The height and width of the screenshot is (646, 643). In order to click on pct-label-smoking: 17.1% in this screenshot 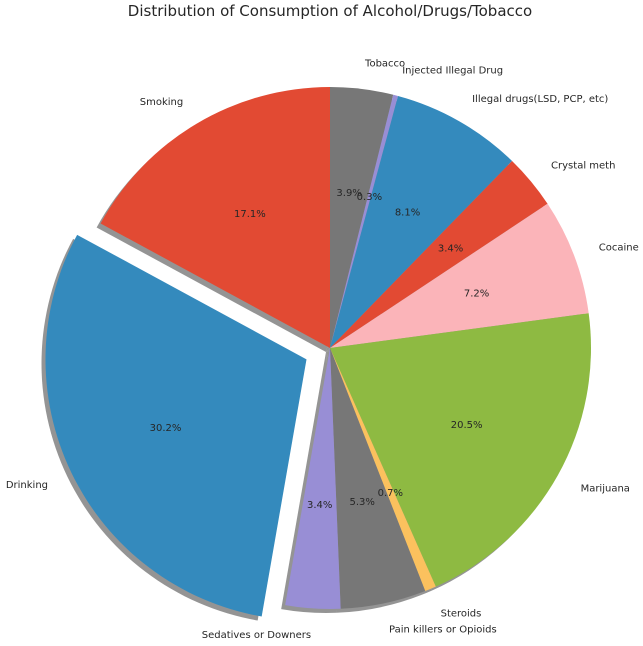, I will do `click(250, 214)`.